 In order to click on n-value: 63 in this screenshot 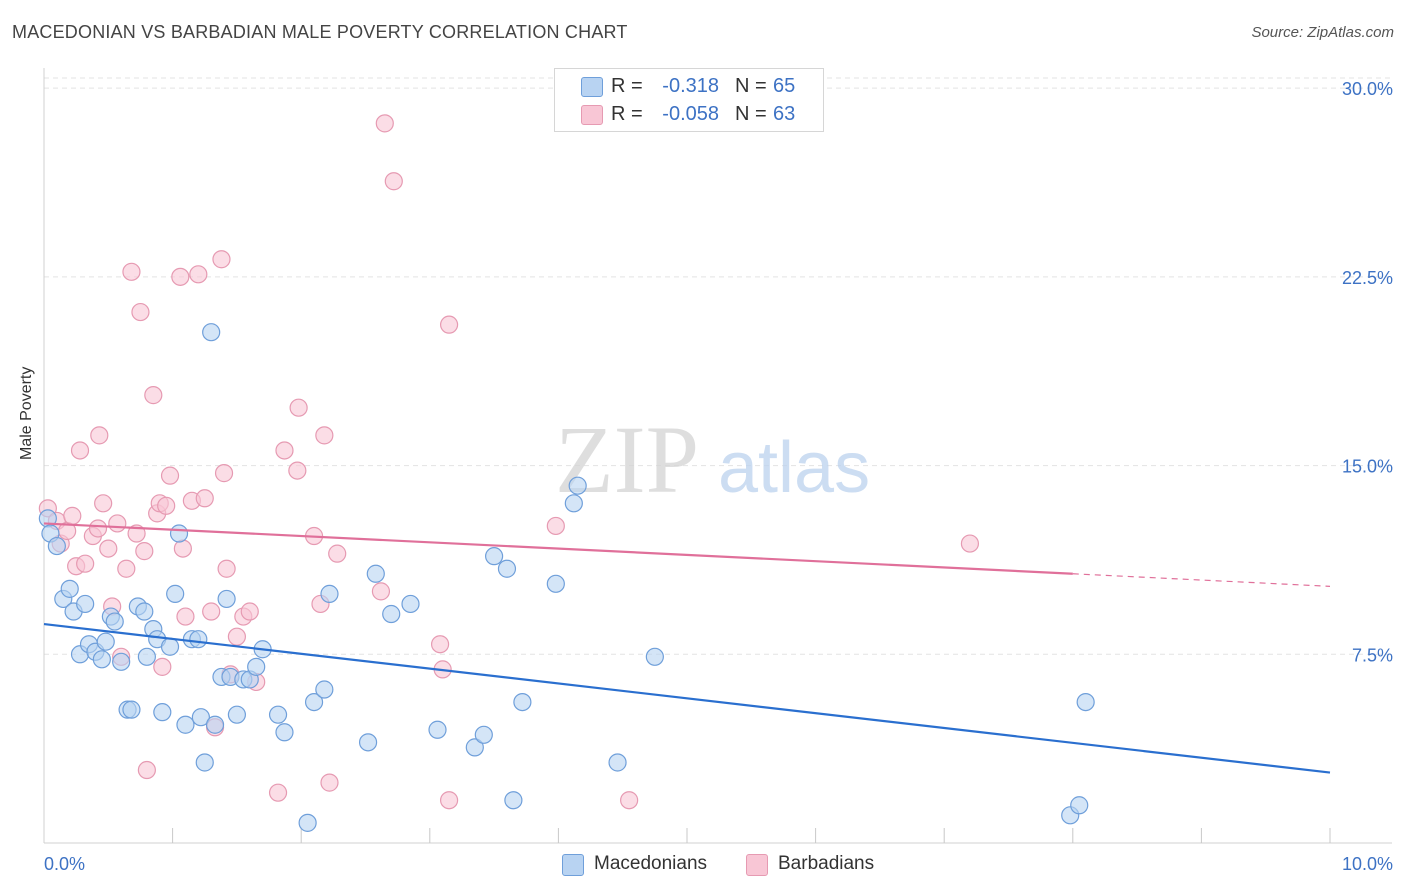, I will do `click(784, 114)`.